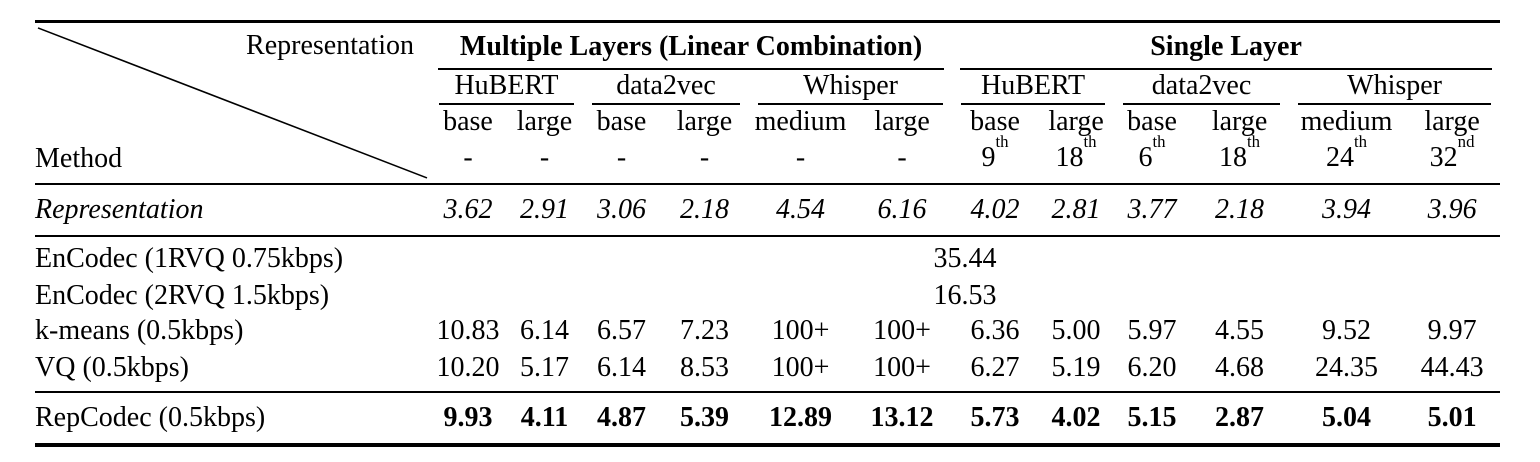 The width and height of the screenshot is (1540, 462). Describe the element at coordinates (704, 210) in the screenshot. I see `data-cell: 2.18` at that location.